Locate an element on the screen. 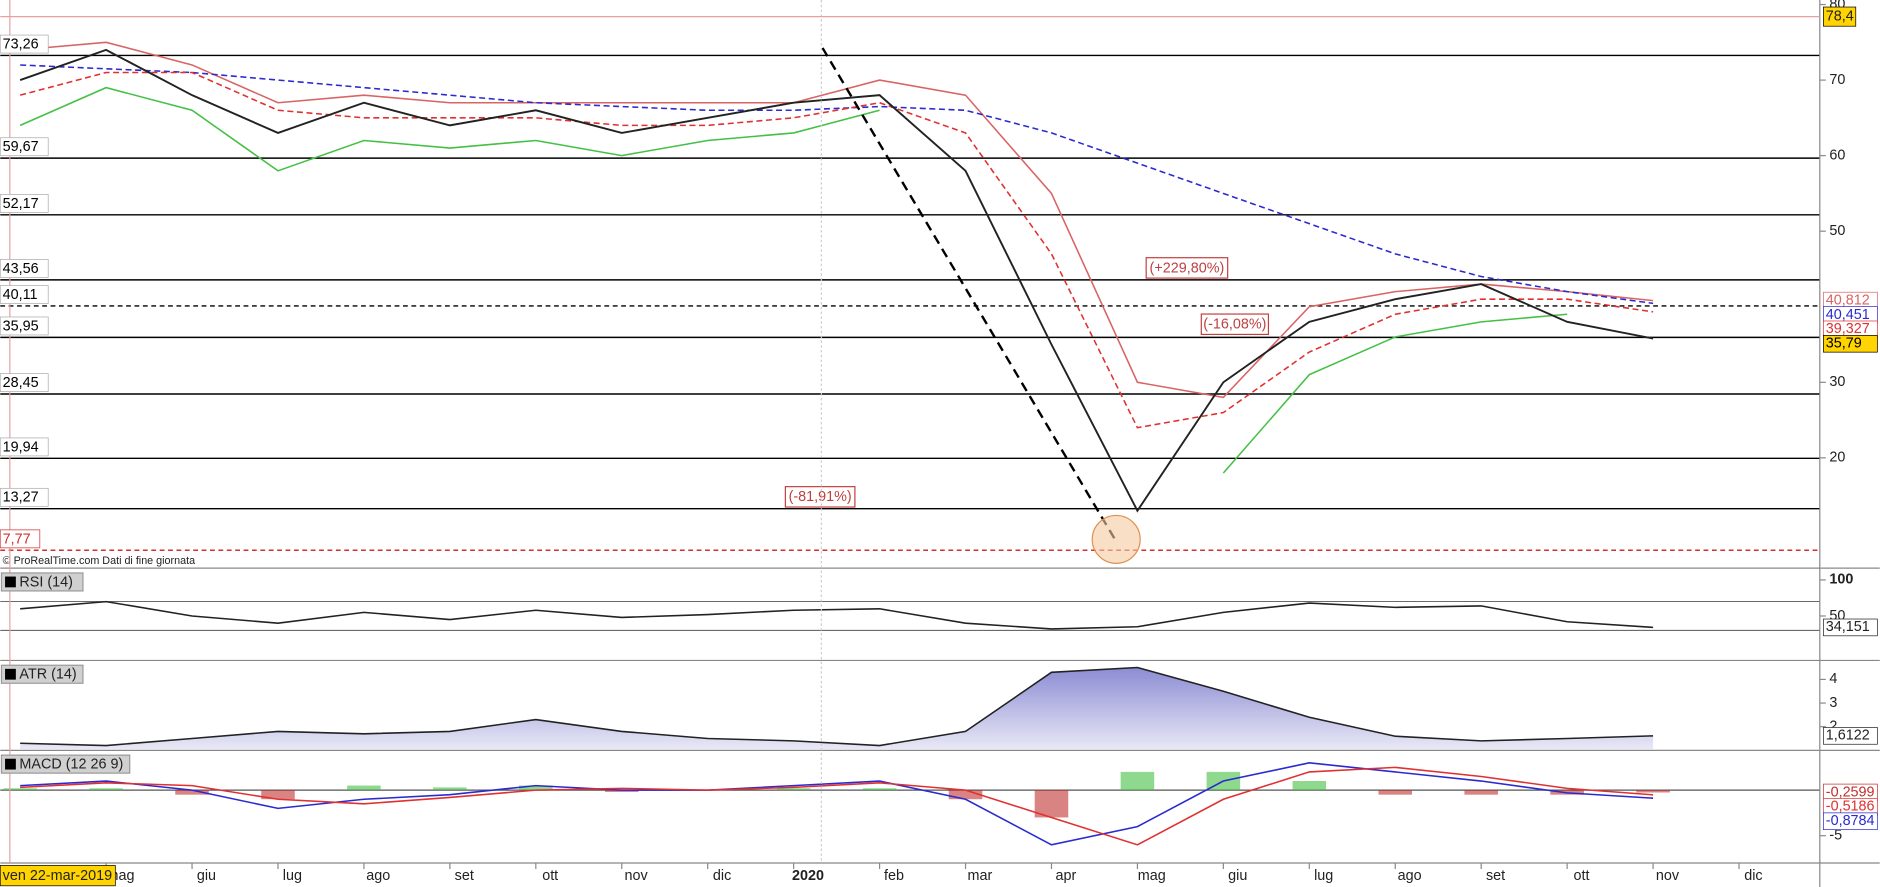  level-label: 19,94 is located at coordinates (21, 447).